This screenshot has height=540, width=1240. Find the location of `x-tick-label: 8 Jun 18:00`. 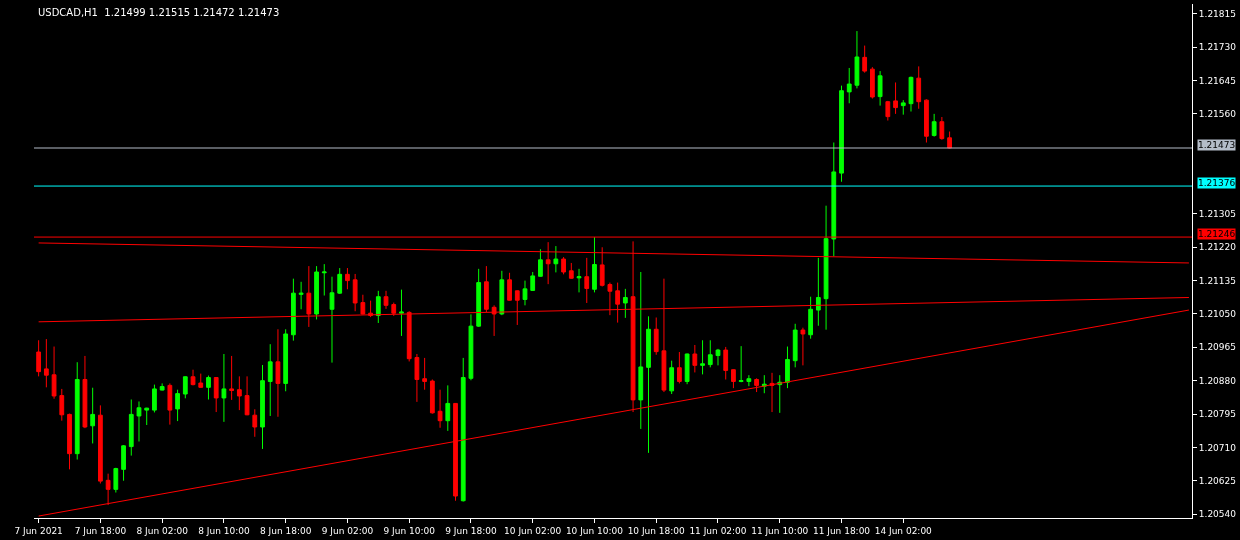

x-tick-label: 8 Jun 18:00 is located at coordinates (285, 530).